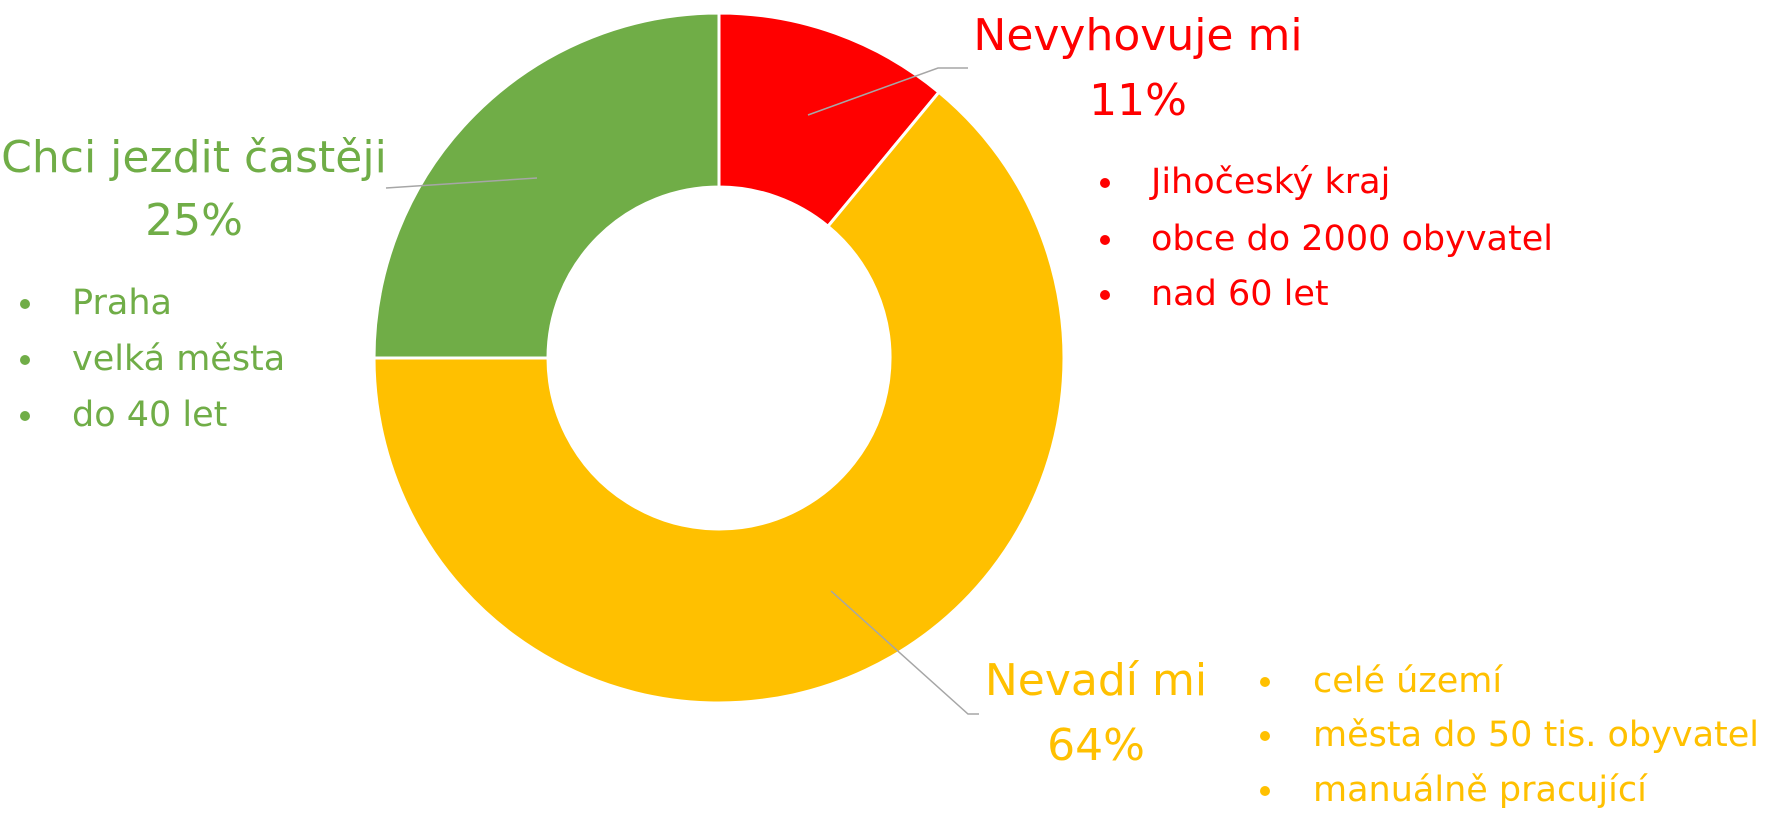 This screenshot has width=1790, height=815. What do you see at coordinates (1352, 239) in the screenshot?
I see `detail-text: obce do 2000 obyvatel` at bounding box center [1352, 239].